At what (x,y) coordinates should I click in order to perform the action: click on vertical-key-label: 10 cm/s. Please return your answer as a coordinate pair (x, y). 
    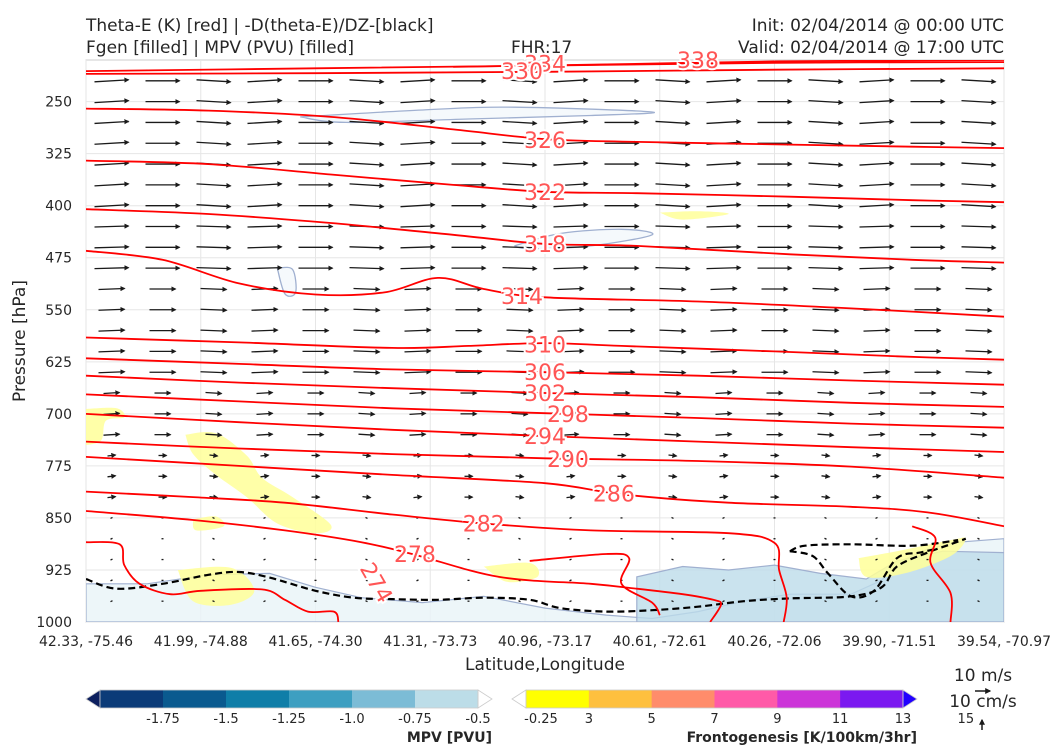
    Looking at the image, I should click on (983, 702).